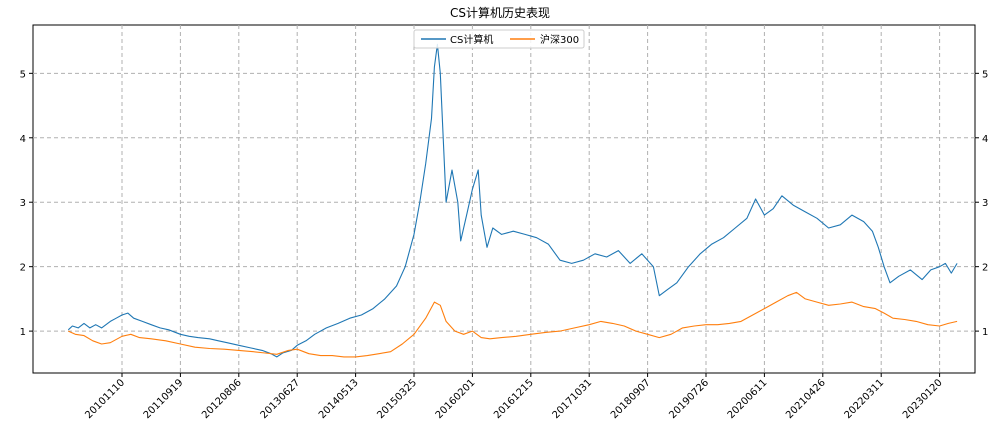  What do you see at coordinates (985, 139) in the screenshot?
I see `y-tick-label-right: 4` at bounding box center [985, 139].